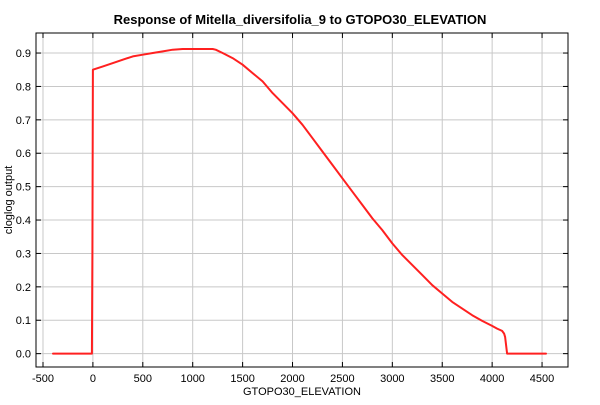 The height and width of the screenshot is (405, 600). What do you see at coordinates (392, 379) in the screenshot?
I see `x-tick-label: 3000` at bounding box center [392, 379].